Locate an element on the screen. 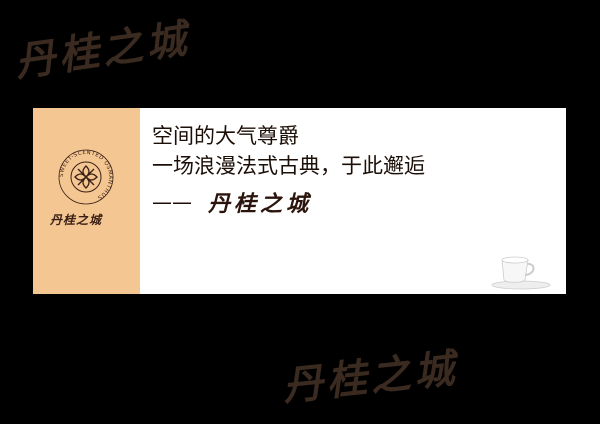 The image size is (600, 424). brand-watermark-top: 丹桂之城 is located at coordinates (102, 50).